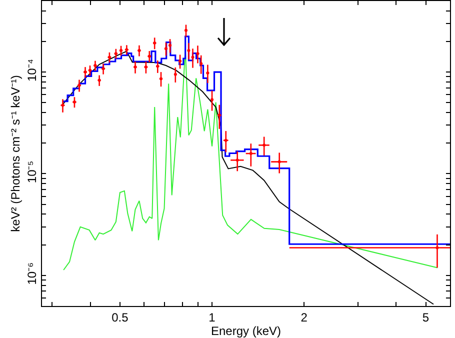  What do you see at coordinates (246, 331) in the screenshot?
I see `x-axis-title: Energy (keV)` at bounding box center [246, 331].